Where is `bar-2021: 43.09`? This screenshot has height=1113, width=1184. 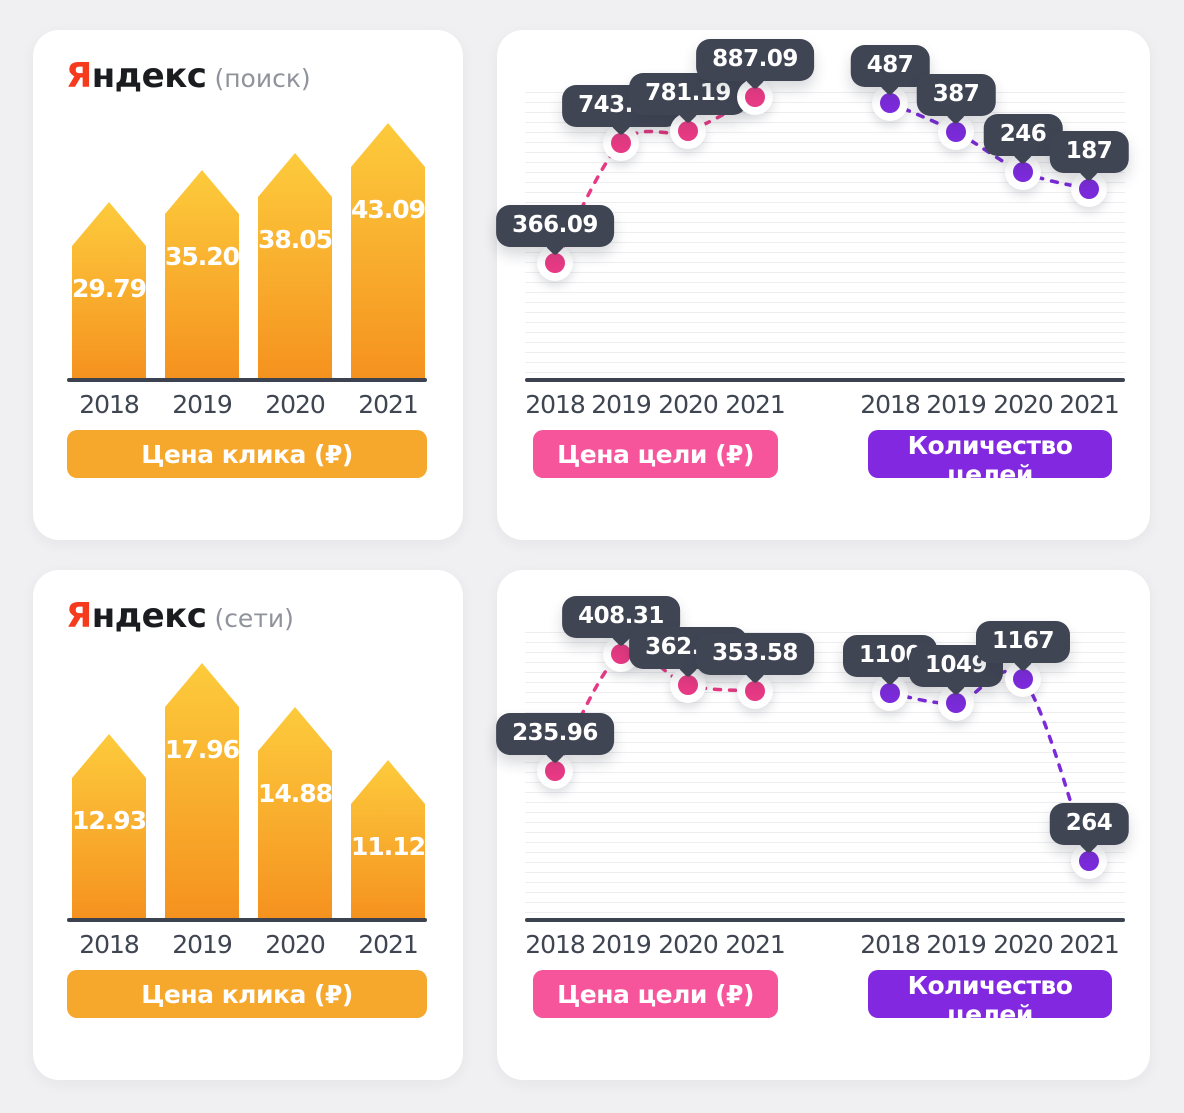 bar-2021: 43.09 is located at coordinates (388, 250).